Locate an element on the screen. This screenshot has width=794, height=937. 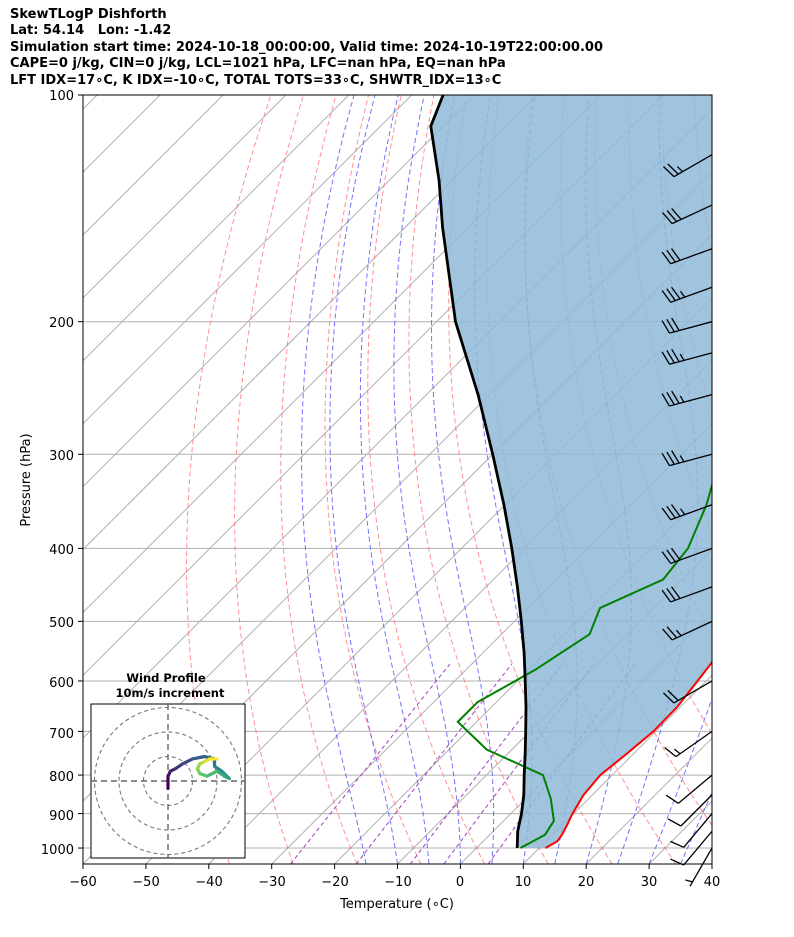
y-tick-label: 600 is located at coordinates (61, 683).